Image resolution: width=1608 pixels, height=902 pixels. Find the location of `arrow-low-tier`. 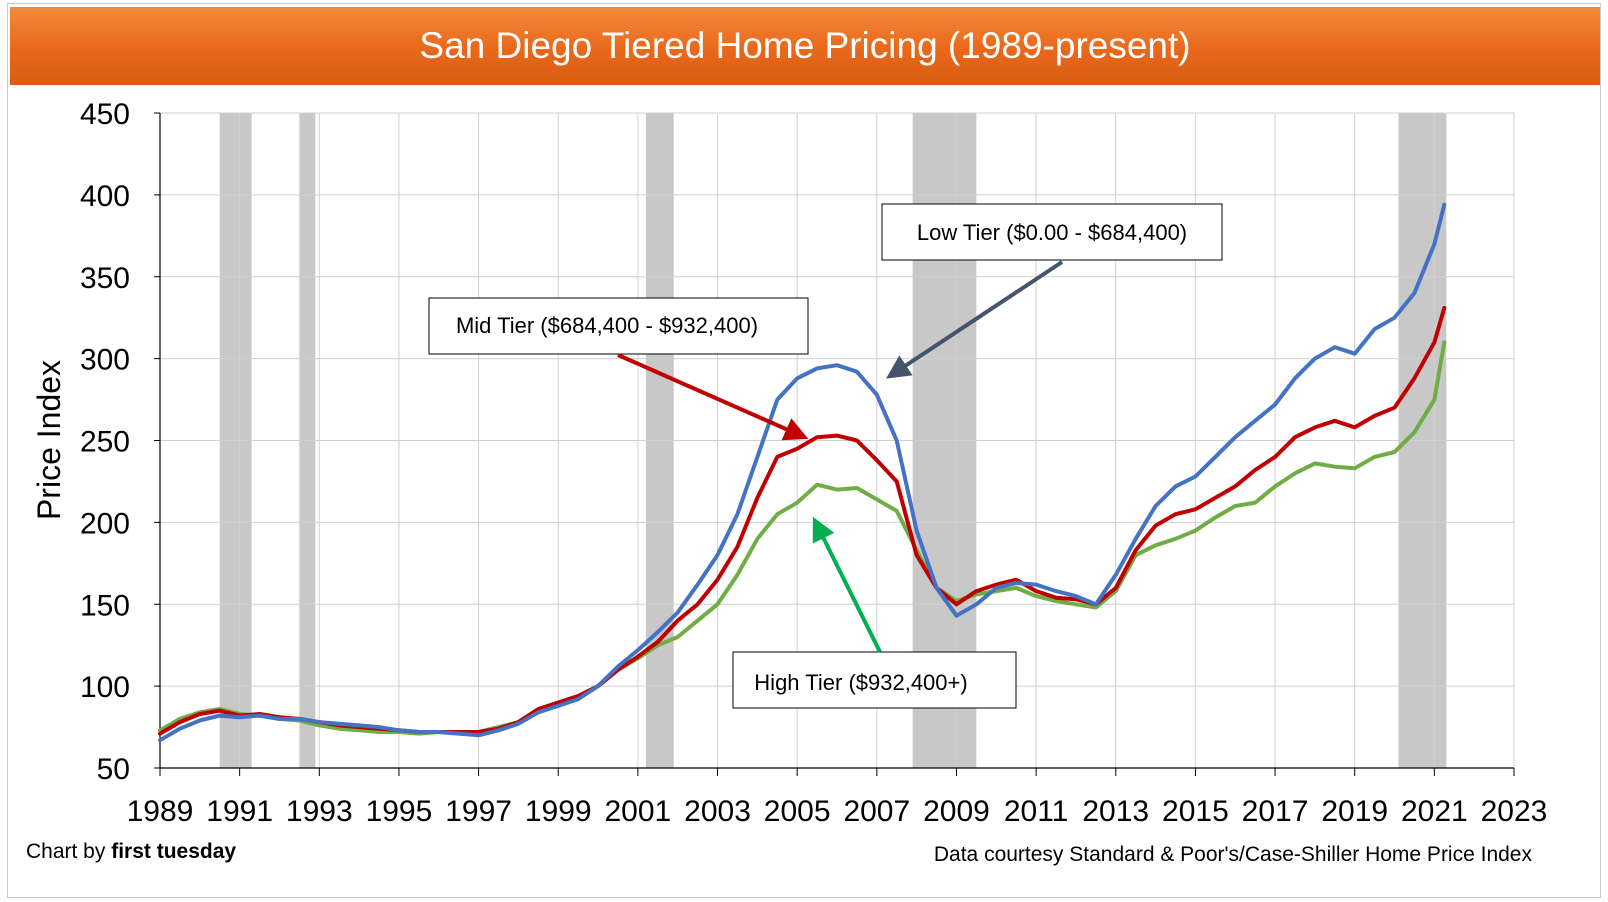

arrow-low-tier is located at coordinates (974, 319).